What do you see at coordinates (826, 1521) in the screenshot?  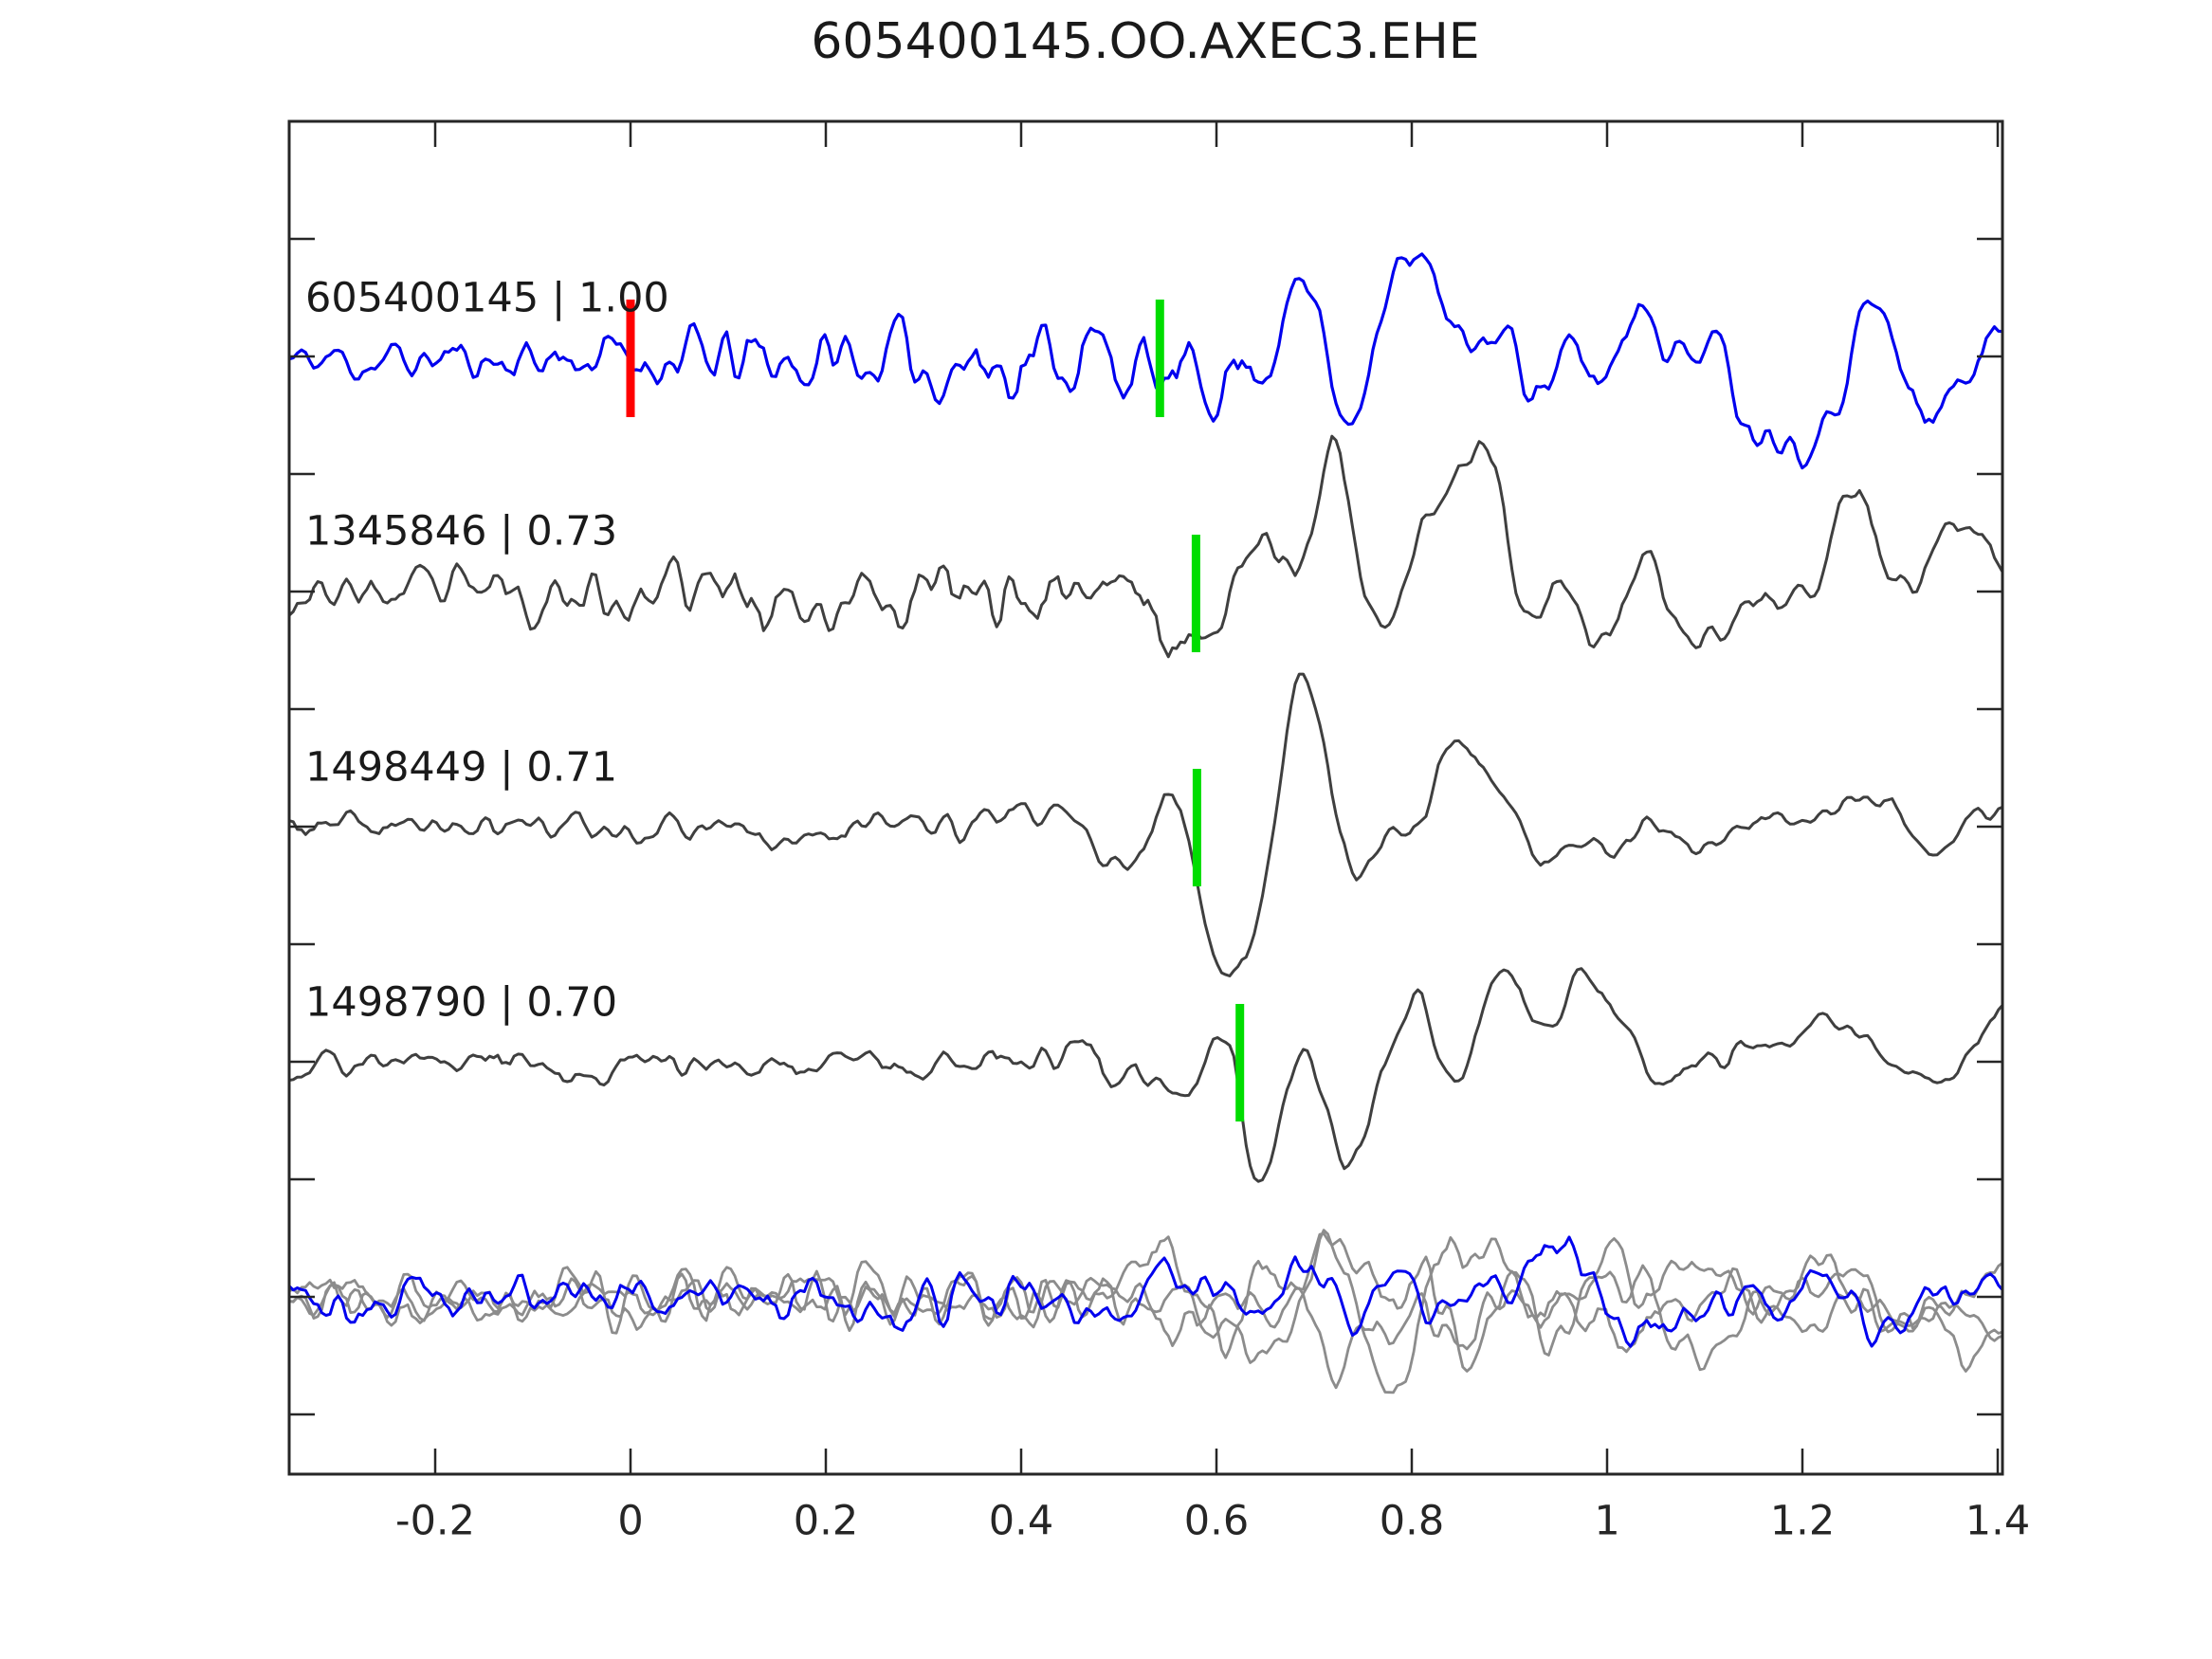 I see `x-tick-label: 0.2` at bounding box center [826, 1521].